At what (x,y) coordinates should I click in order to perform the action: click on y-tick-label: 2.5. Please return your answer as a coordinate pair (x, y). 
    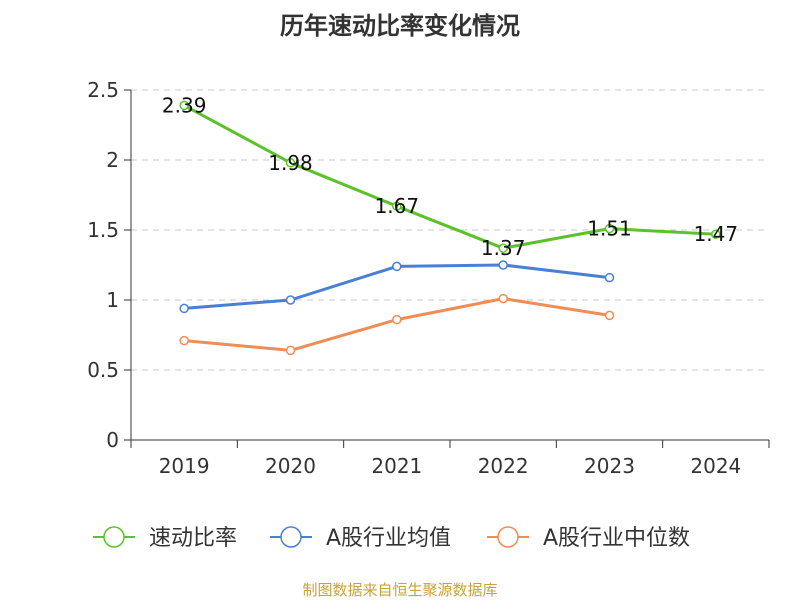
    Looking at the image, I should click on (103, 90).